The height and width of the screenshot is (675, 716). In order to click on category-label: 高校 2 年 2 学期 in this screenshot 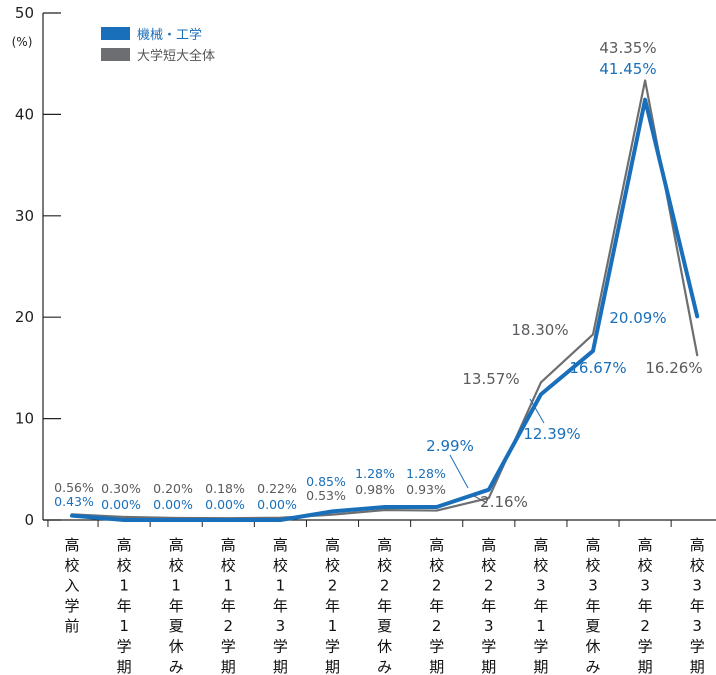, I will do `click(436, 605)`.